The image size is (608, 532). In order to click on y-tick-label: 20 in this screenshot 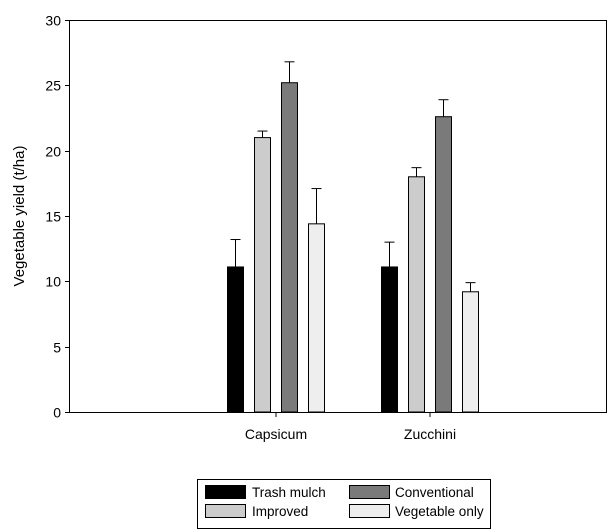, I will do `click(53, 152)`.